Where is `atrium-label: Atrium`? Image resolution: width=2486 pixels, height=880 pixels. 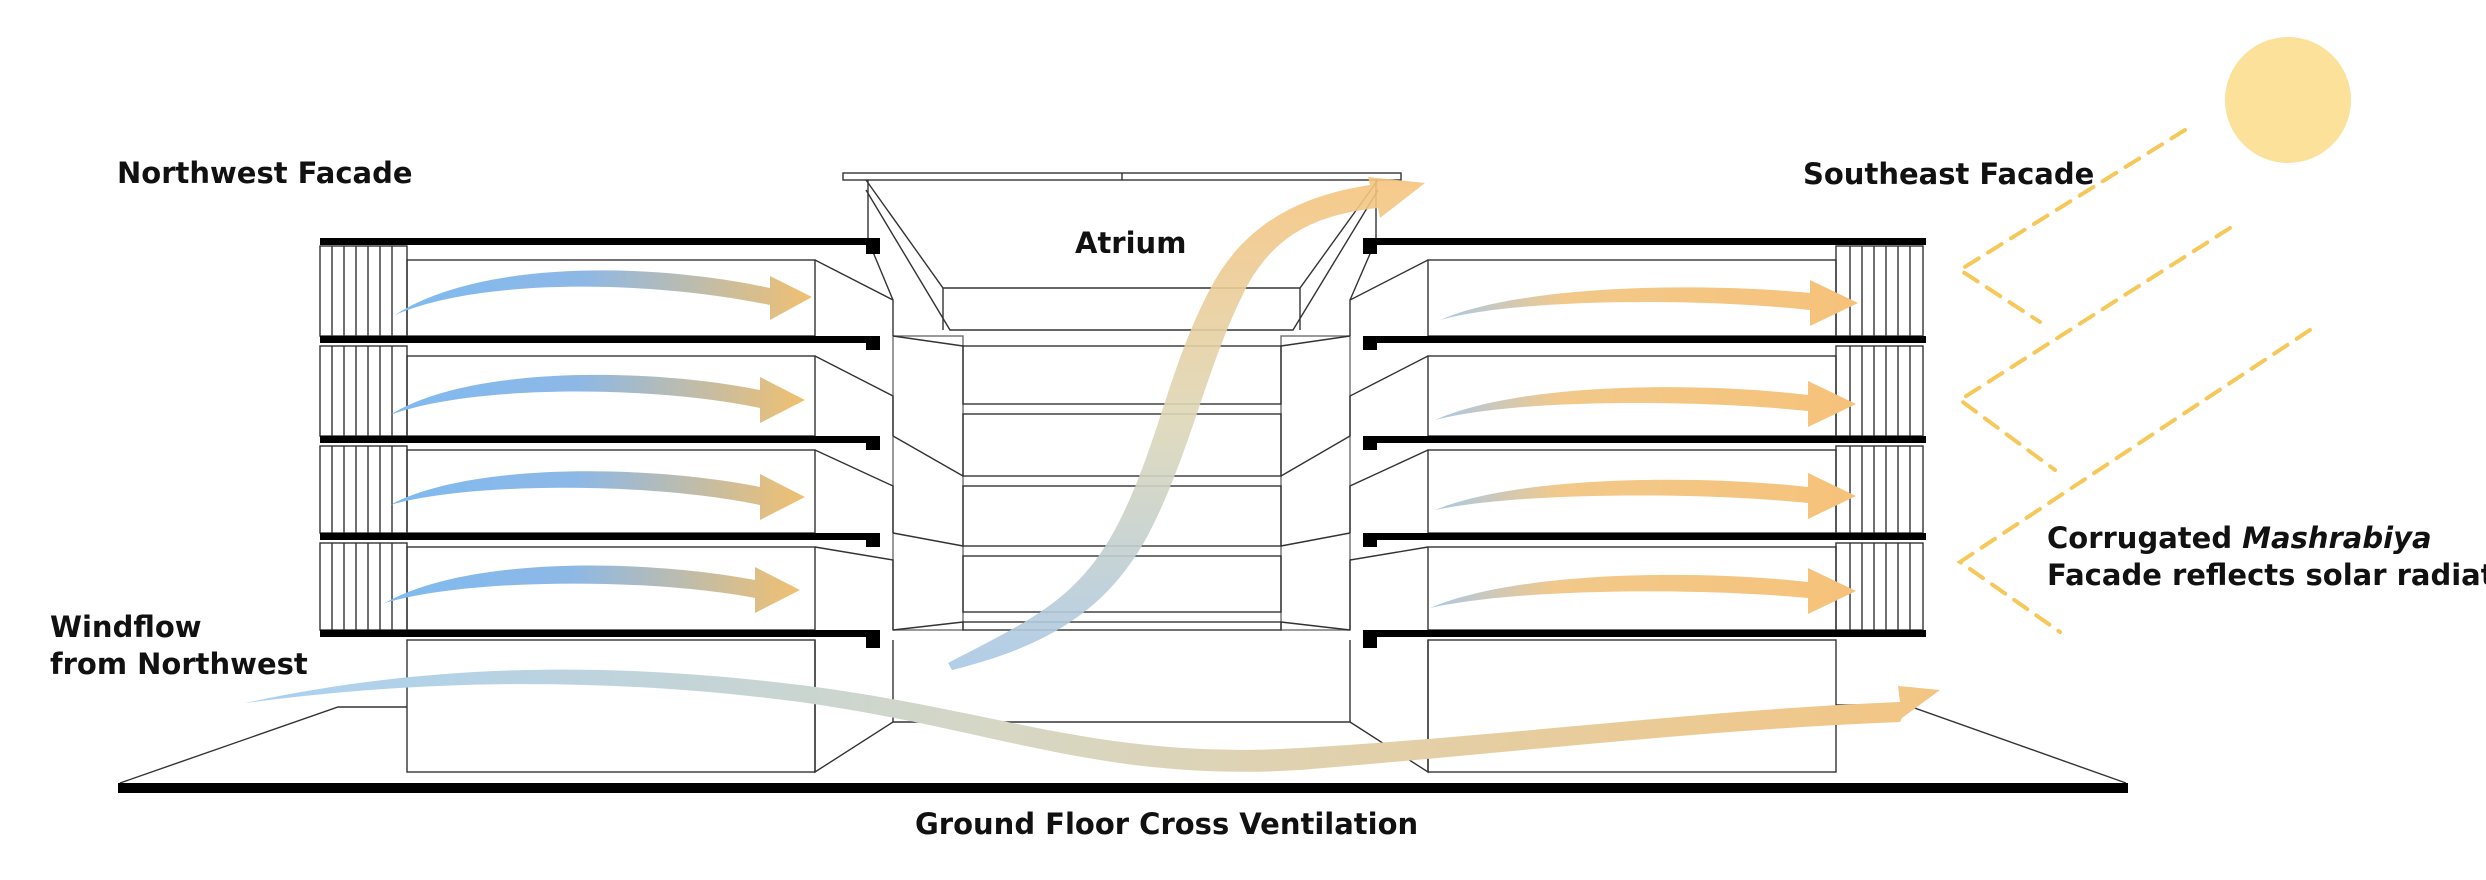 atrium-label: Atrium is located at coordinates (1131, 243).